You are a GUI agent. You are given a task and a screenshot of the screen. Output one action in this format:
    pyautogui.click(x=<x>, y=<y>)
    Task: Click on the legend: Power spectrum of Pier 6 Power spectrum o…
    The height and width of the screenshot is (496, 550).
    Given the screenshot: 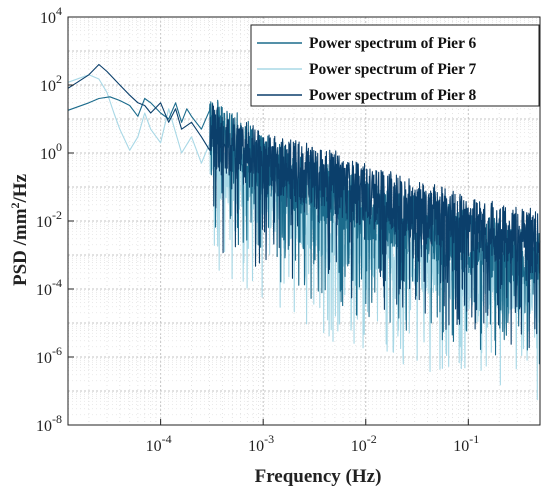 What is the action you would take?
    pyautogui.click(x=395, y=65)
    